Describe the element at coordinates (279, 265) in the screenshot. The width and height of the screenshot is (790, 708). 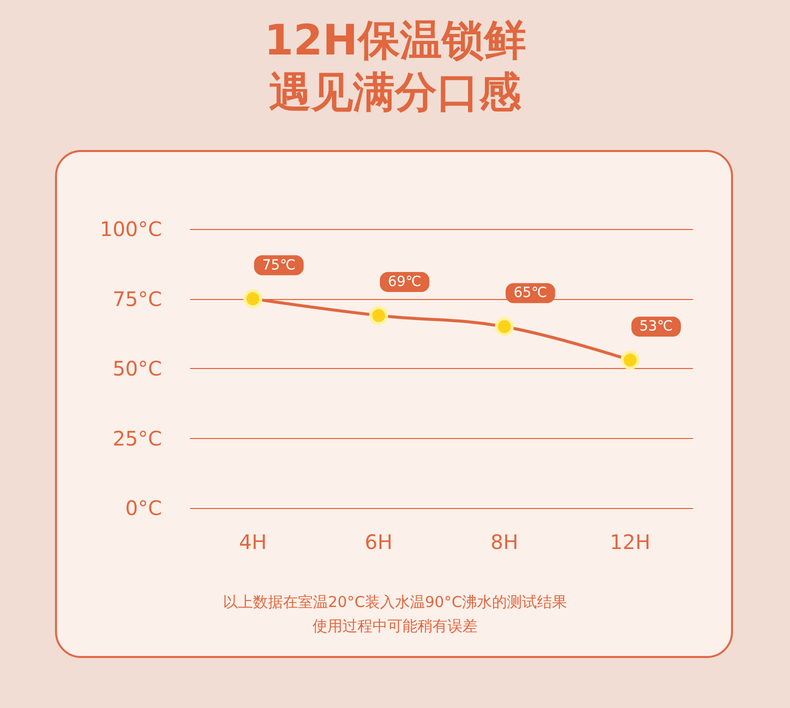
I see `data-label: 75℃` at that location.